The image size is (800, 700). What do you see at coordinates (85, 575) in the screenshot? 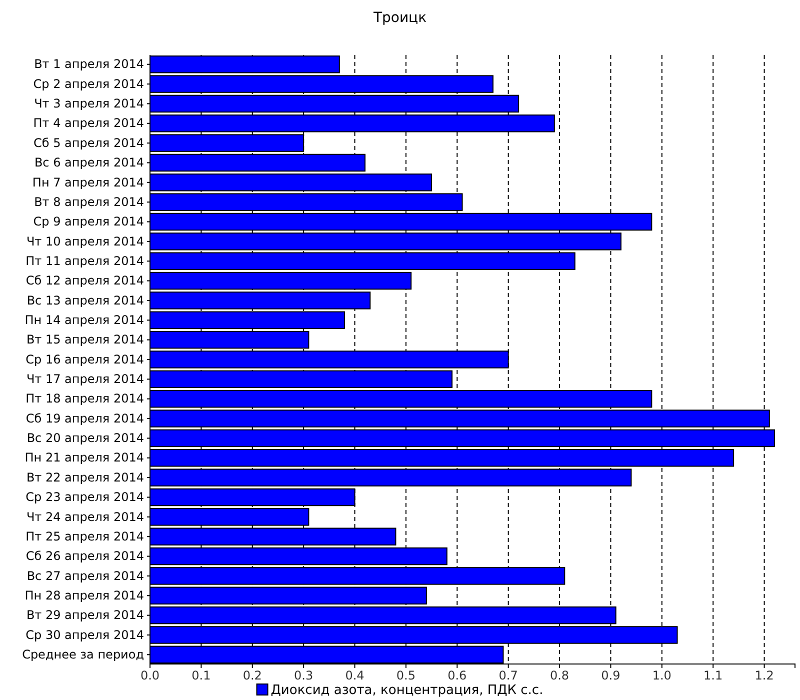
I see `y-tick-label: Вс 27 апреля 2014` at bounding box center [85, 575].